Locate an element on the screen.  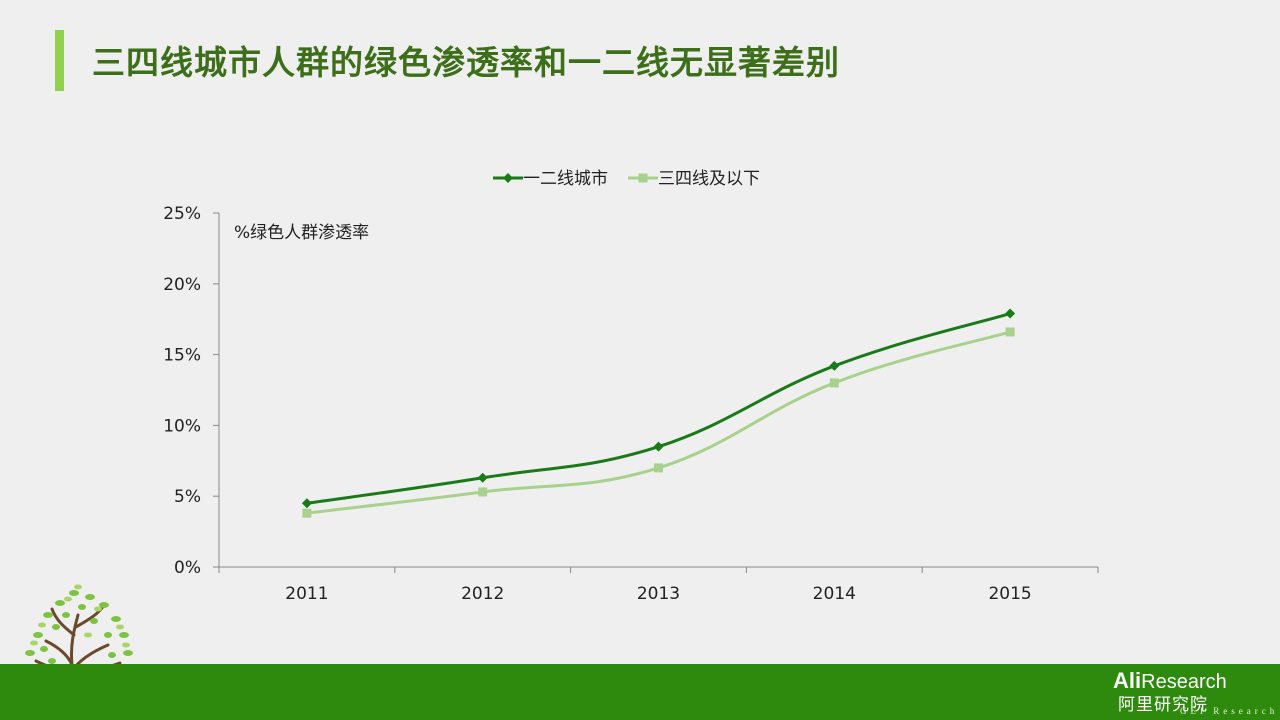
legend-label: 三四线及以下 is located at coordinates (709, 179).